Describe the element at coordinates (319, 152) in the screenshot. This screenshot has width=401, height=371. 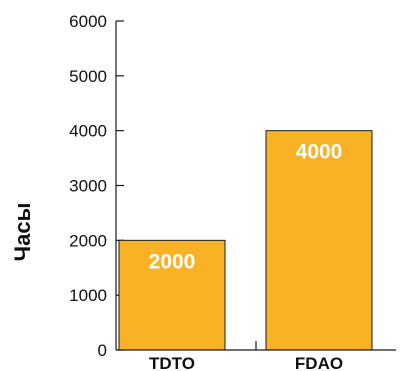
I see `bar-value-label: 4000` at that location.